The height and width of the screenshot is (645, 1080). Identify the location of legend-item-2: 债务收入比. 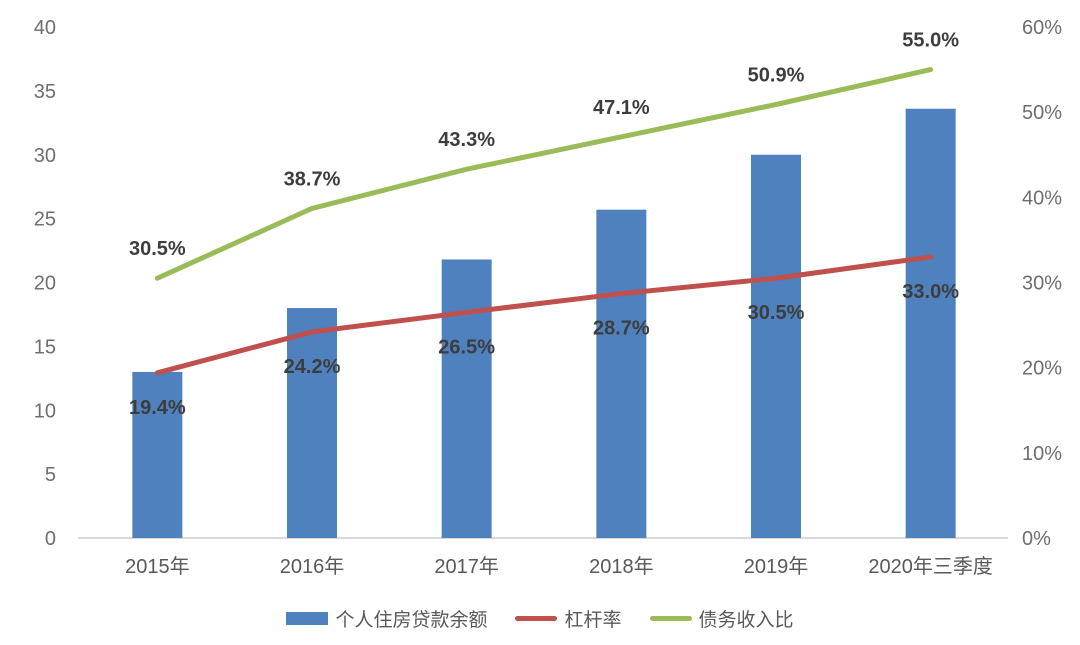
(721, 618).